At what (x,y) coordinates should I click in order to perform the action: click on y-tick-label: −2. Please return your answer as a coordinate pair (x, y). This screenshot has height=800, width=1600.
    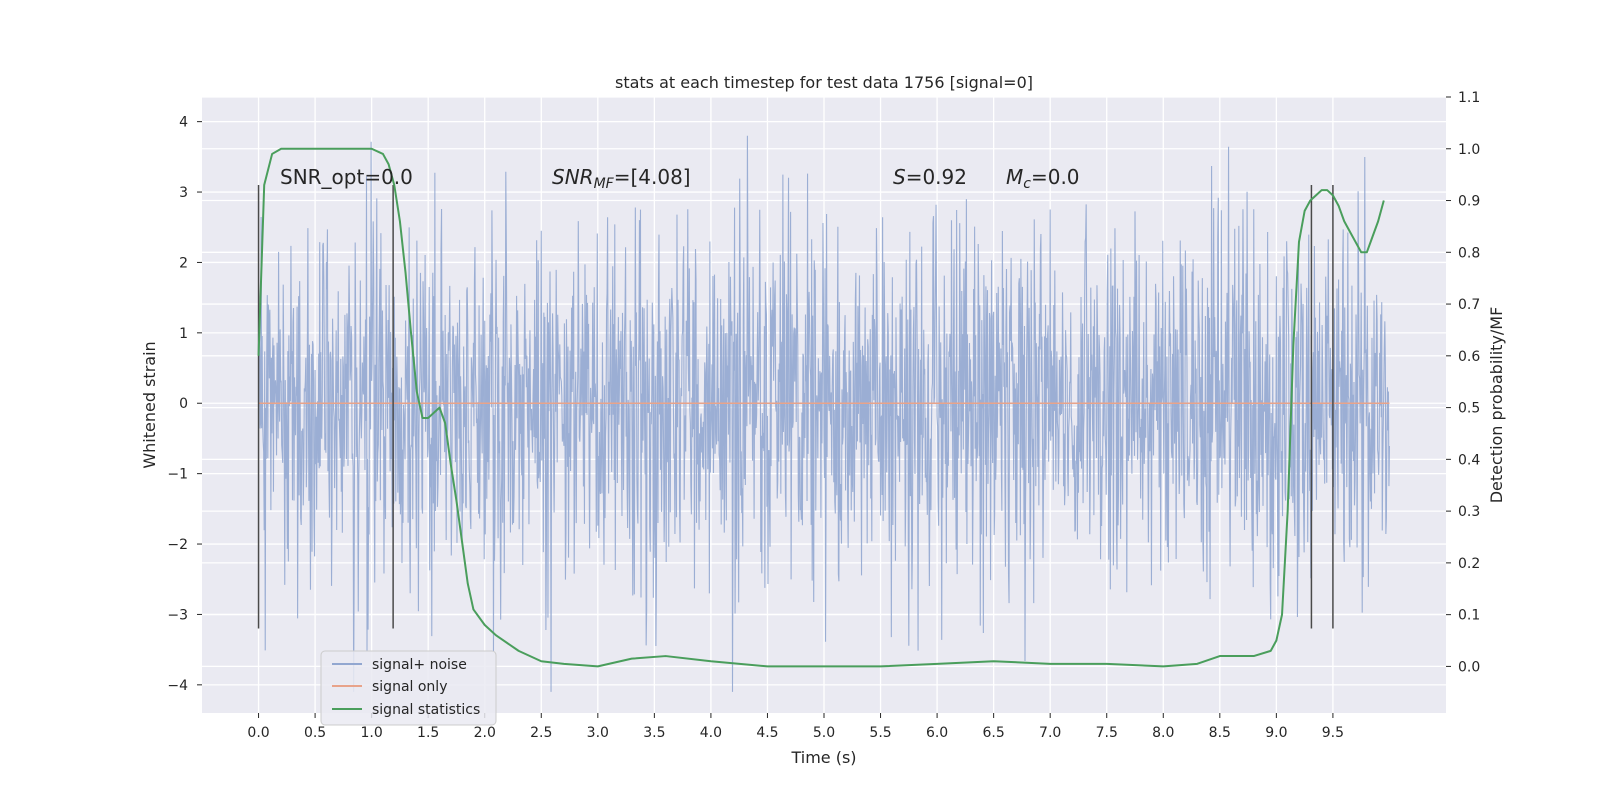
    Looking at the image, I should click on (177, 545).